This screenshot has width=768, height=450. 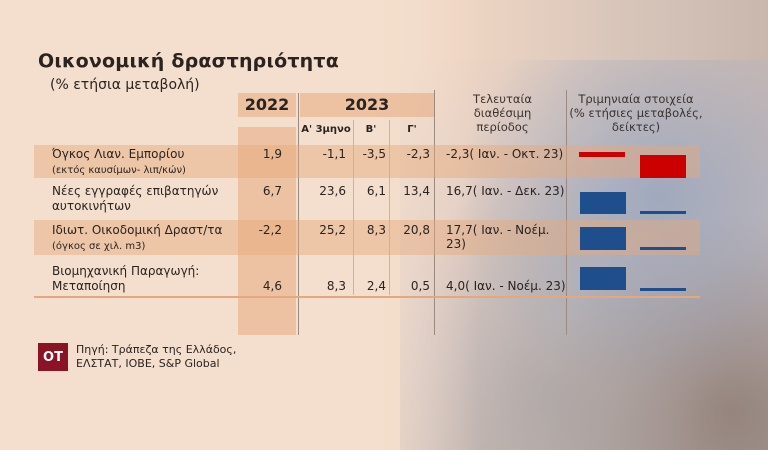 What do you see at coordinates (267, 105) in the screenshot?
I see `header-2022: 2022` at bounding box center [267, 105].